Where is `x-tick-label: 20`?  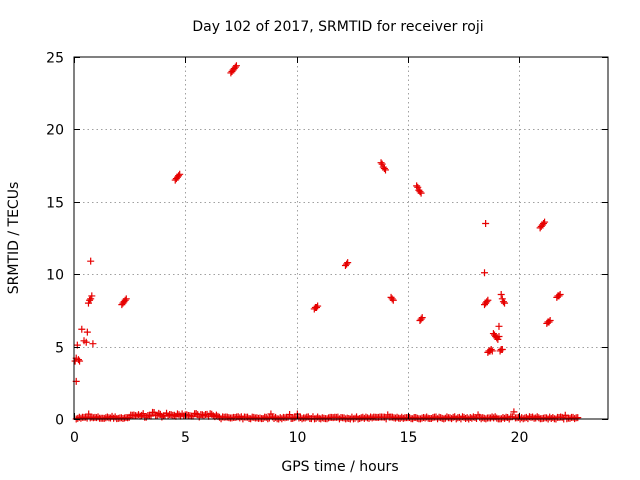 x-tick-label: 20 is located at coordinates (520, 438).